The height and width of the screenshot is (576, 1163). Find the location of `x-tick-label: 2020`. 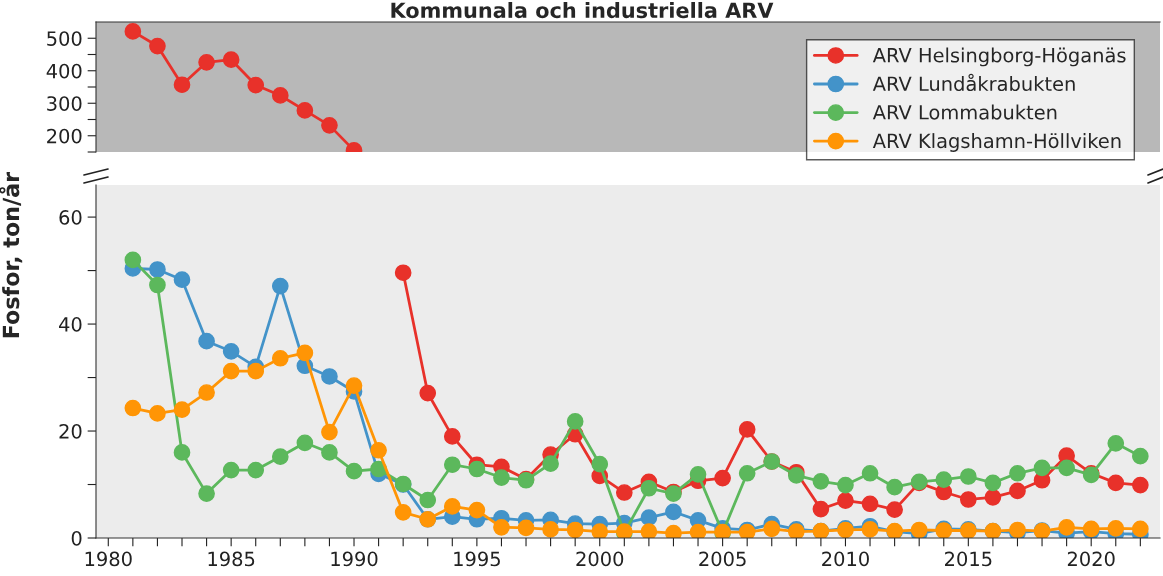

x-tick-label: 2020 is located at coordinates (1091, 559).